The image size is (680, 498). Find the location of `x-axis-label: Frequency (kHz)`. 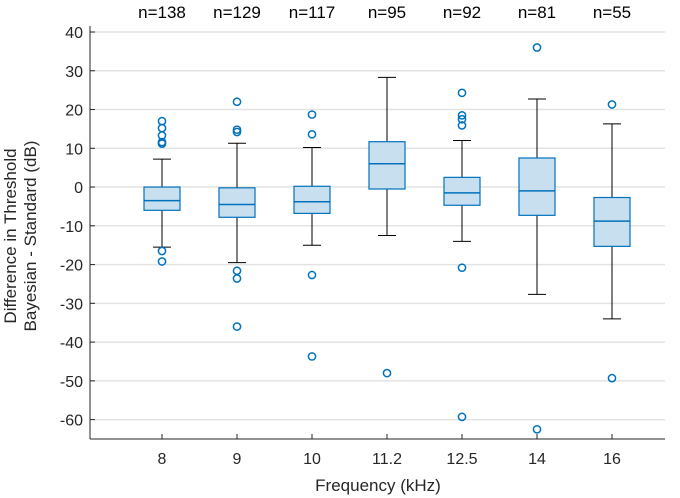

x-axis-label: Frequency (kHz) is located at coordinates (378, 485).